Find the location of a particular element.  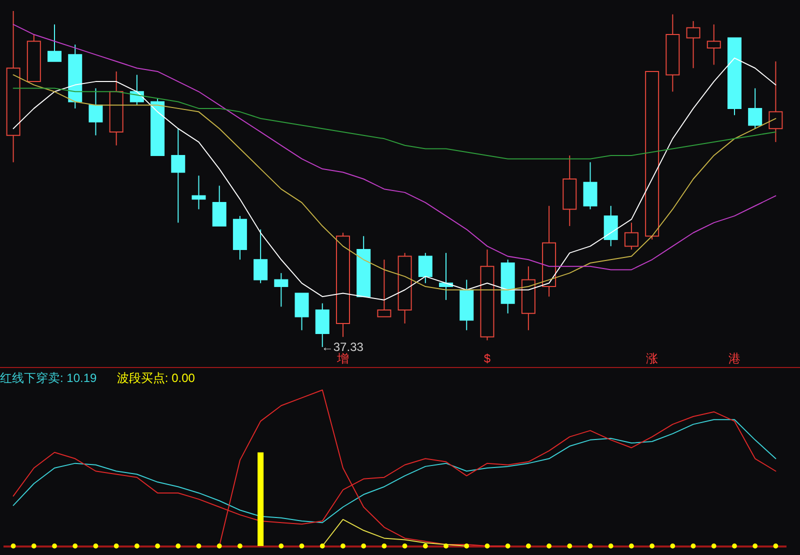

x-tick-label: $ is located at coordinates (487, 359).